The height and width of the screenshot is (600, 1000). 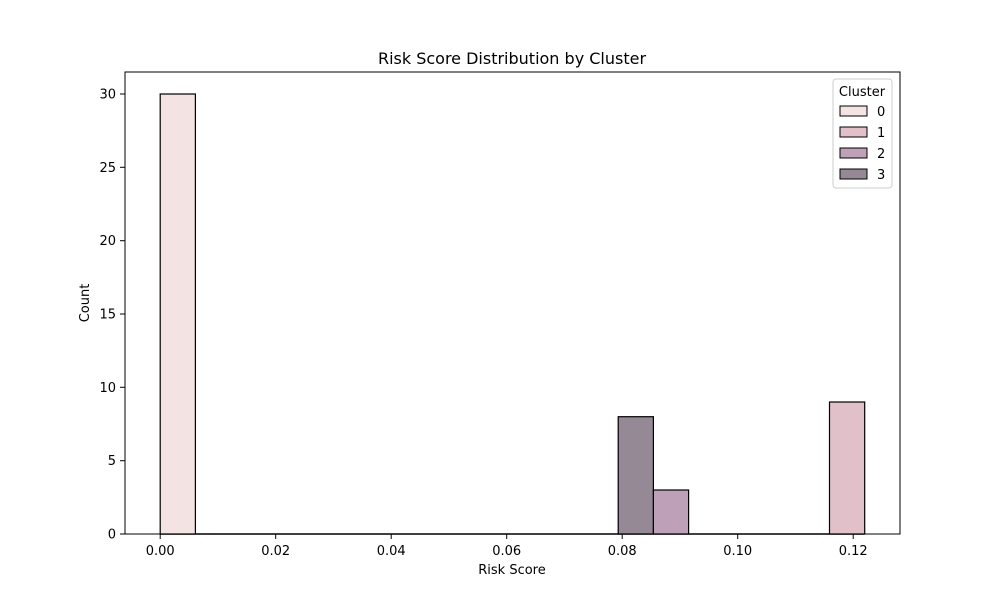 I want to click on y-axis-label: Count, so click(x=85, y=303).